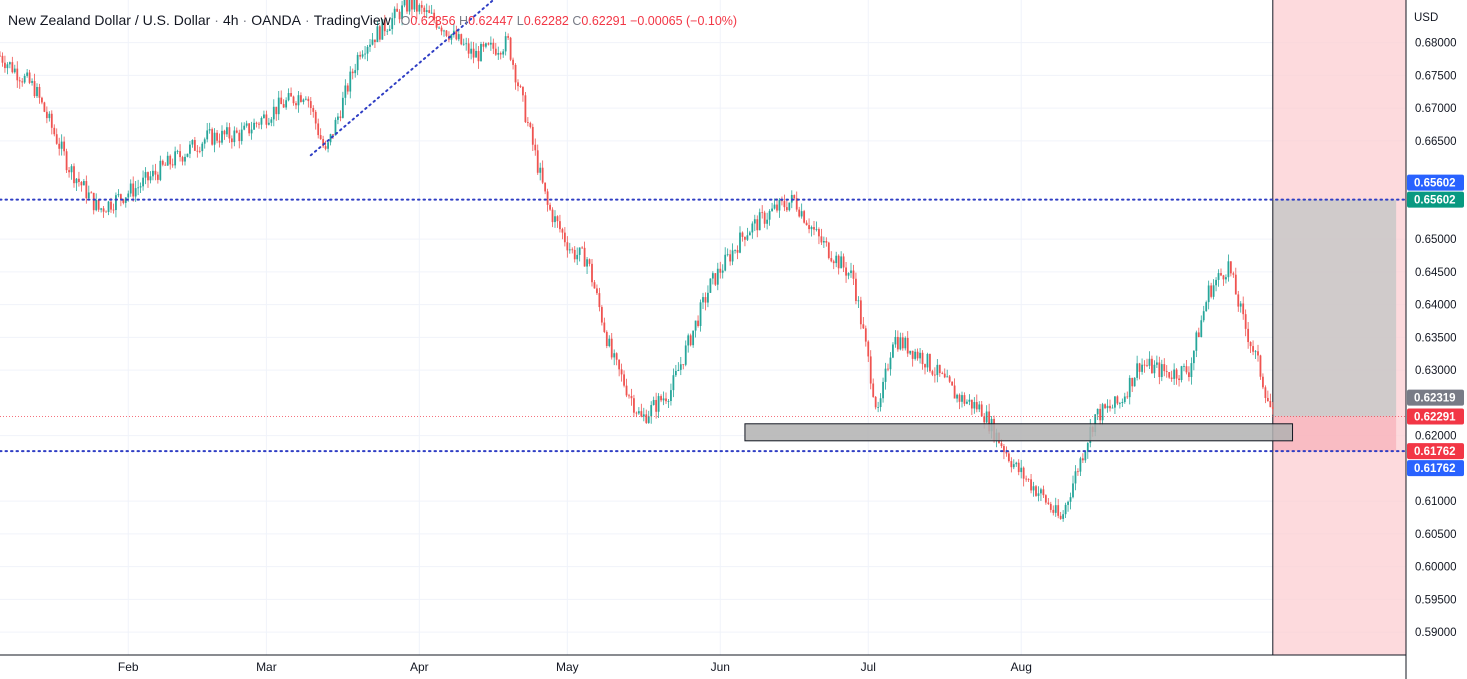 Image resolution: width=1467 pixels, height=679 pixels. What do you see at coordinates (230, 20) in the screenshot?
I see `timeframe-label: 4h` at bounding box center [230, 20].